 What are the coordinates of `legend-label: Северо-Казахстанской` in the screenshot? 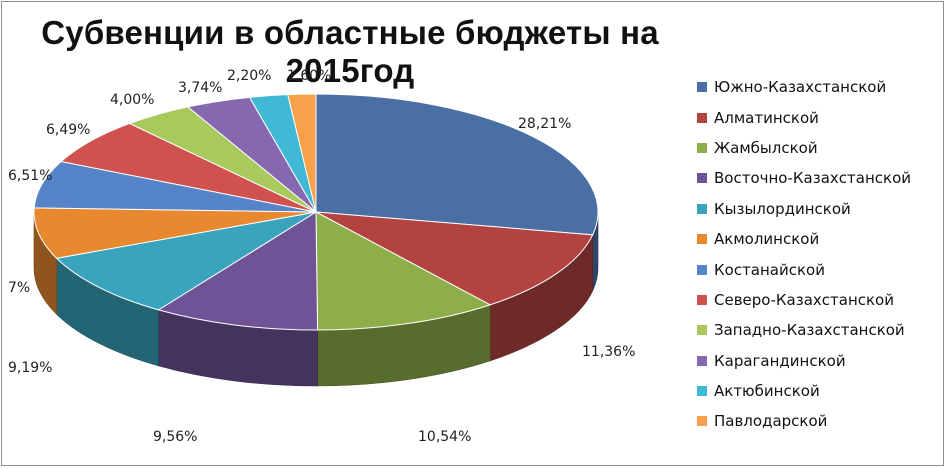 It's located at (804, 299).